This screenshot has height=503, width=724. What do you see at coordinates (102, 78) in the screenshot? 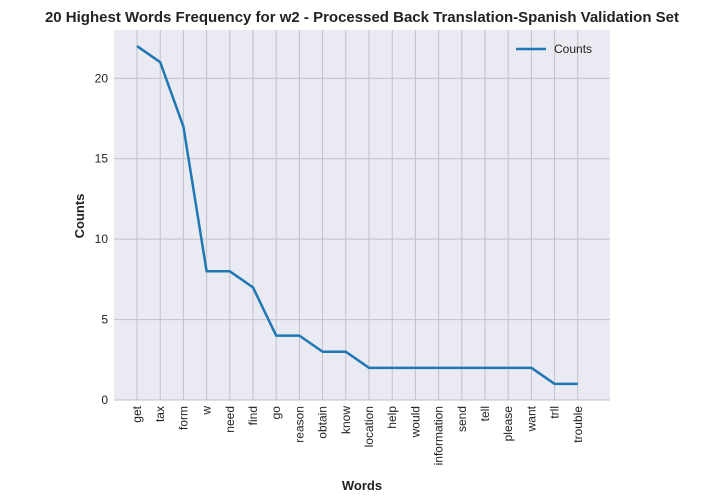
I see `y-tick-label: 20` at bounding box center [102, 78].